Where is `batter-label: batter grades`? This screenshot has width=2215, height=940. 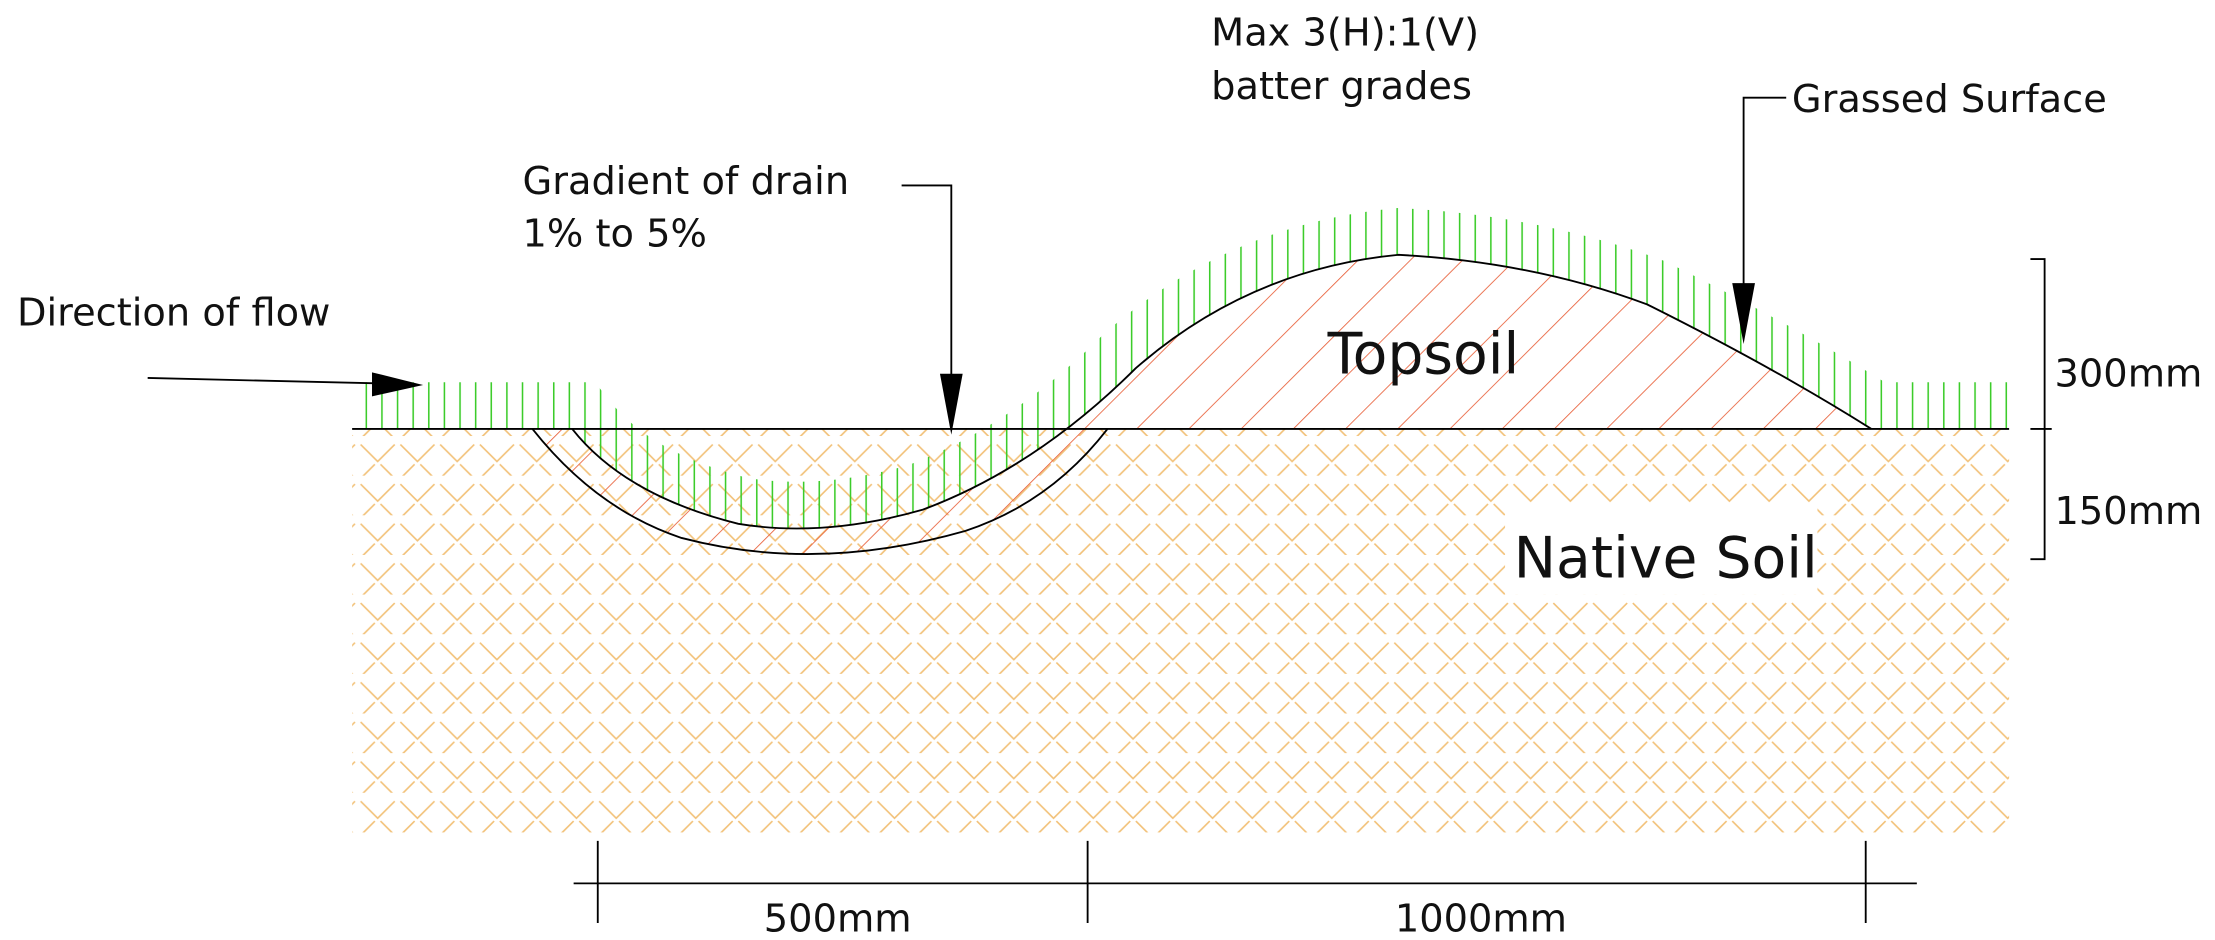
batter-label: batter grades is located at coordinates (1341, 86).